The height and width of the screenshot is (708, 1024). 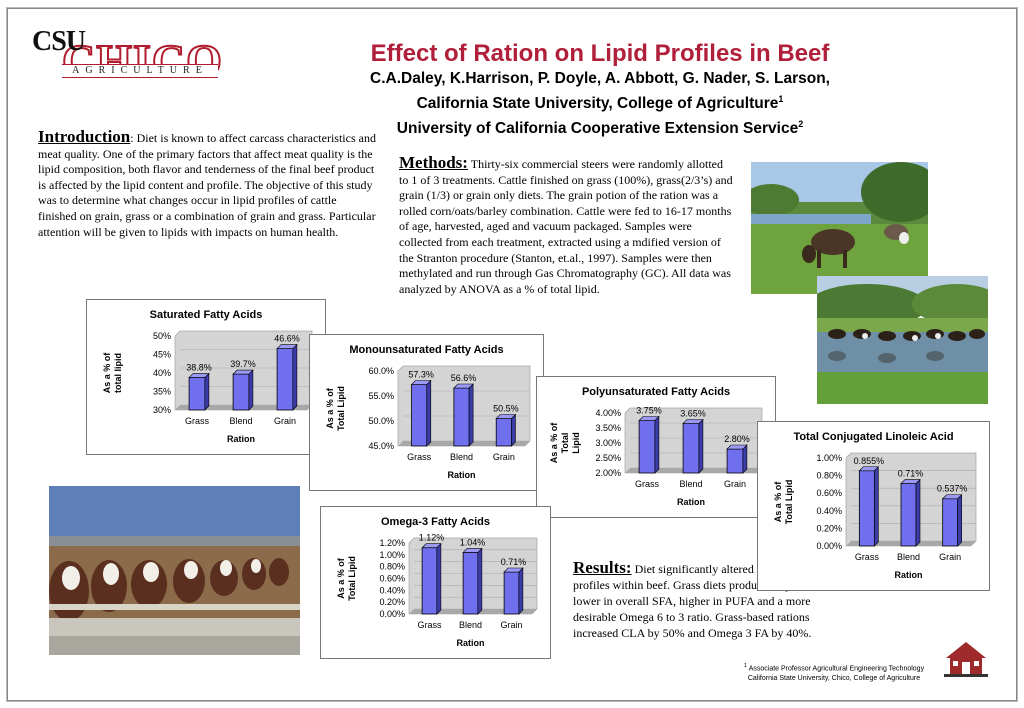 I want to click on y-tick-label: 1.00%, so click(x=829, y=458).